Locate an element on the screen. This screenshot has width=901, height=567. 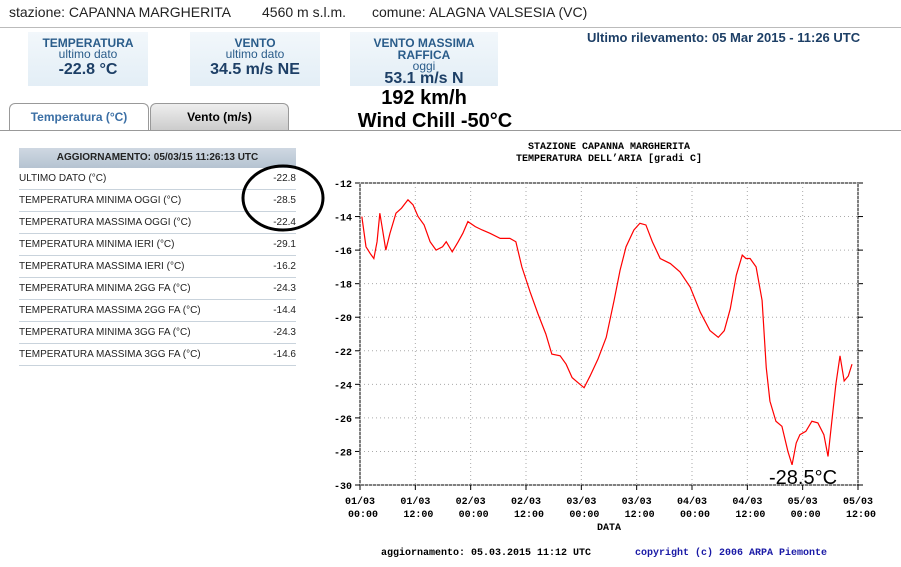
row-label: TEMPERATURA MASSIMA 2GG FA (°C) is located at coordinates (110, 310).